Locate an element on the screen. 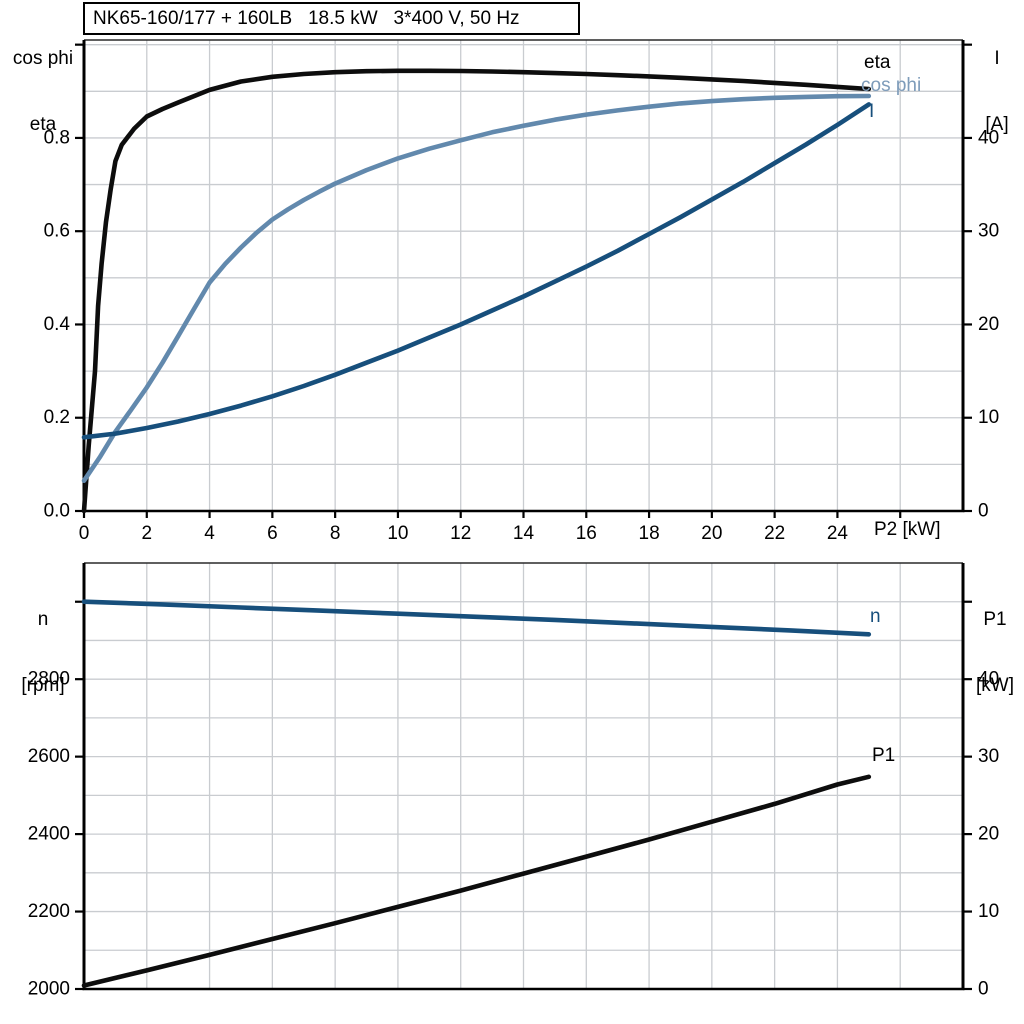 The width and height of the screenshot is (1024, 1024). left-tick-label: 0.6 is located at coordinates (57, 231).